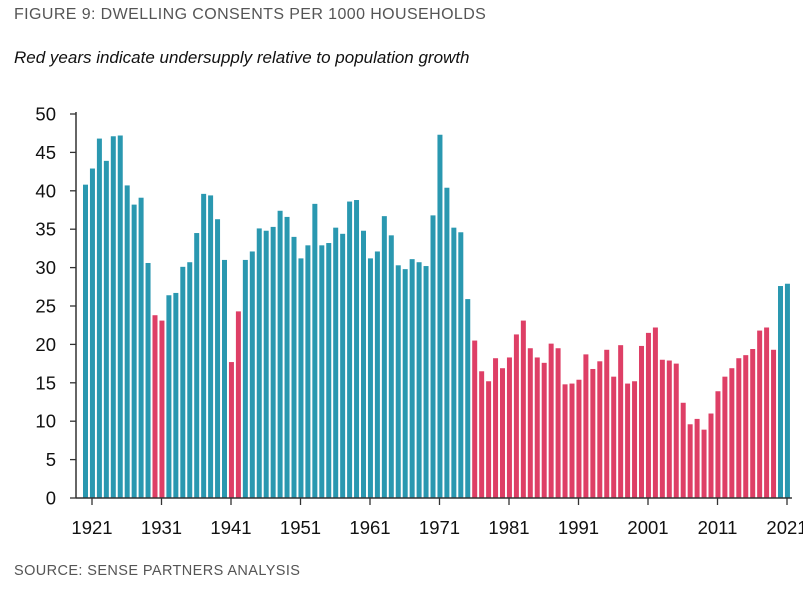 Image resolution: width=803 pixels, height=594 pixels. Describe the element at coordinates (120, 316) in the screenshot. I see `bar-1926` at that location.